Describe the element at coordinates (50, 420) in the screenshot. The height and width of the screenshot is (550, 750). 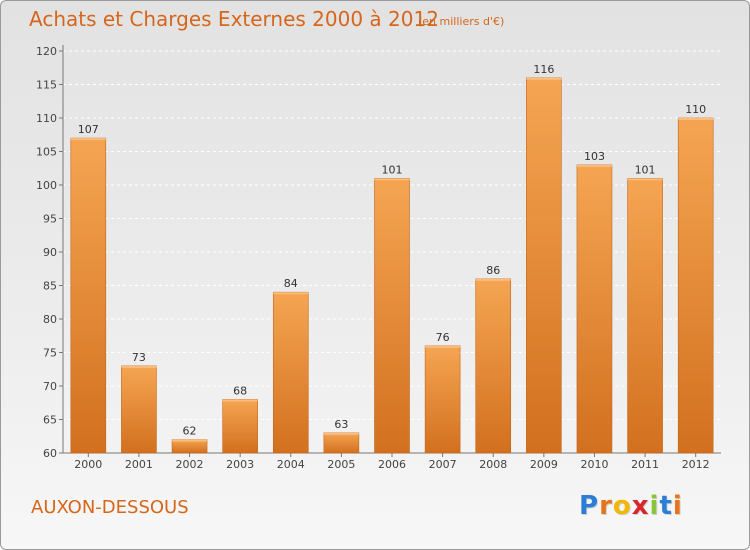
I see `y-tick-label: 65` at that location.